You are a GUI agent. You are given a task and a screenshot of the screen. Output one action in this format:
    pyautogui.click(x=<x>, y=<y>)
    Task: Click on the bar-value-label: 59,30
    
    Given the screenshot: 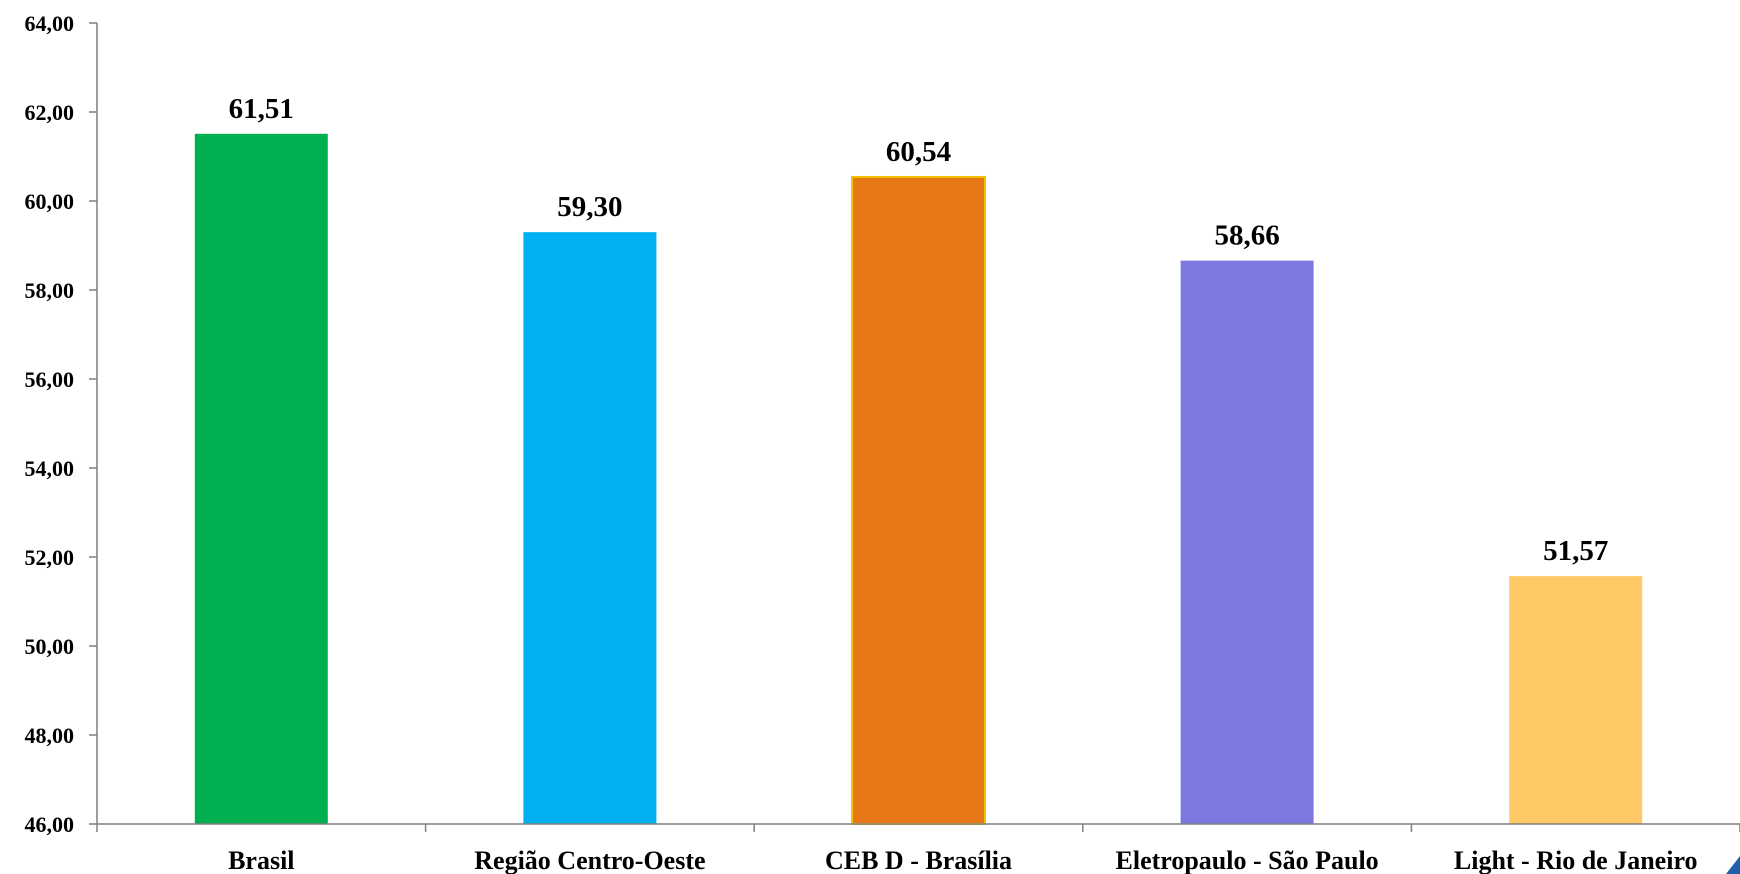 What is the action you would take?
    pyautogui.click(x=589, y=207)
    